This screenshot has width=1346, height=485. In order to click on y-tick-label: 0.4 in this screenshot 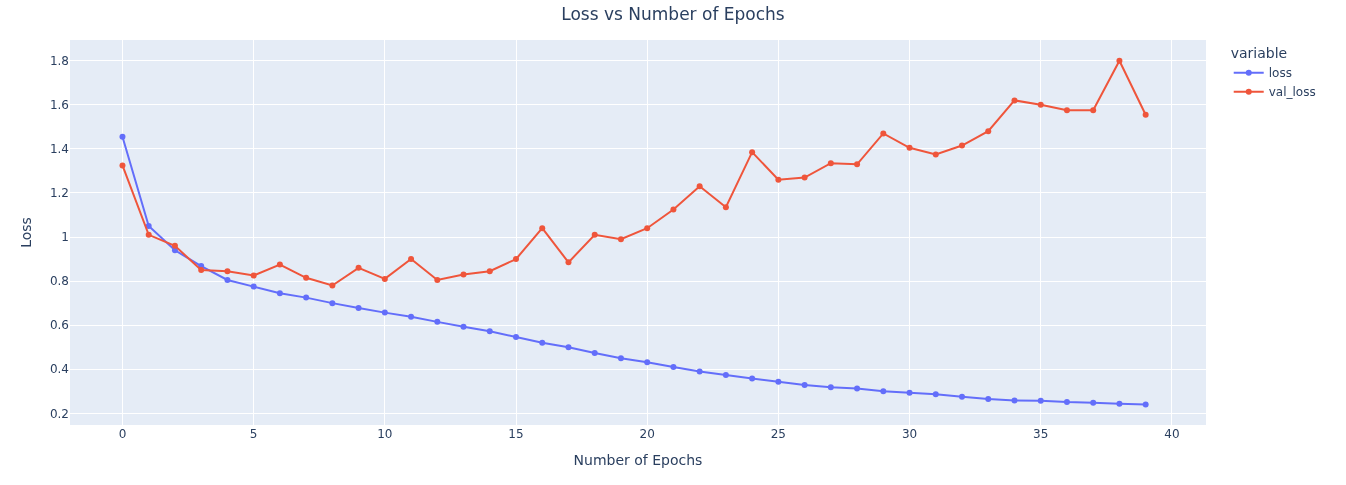, I will do `click(59, 369)`.